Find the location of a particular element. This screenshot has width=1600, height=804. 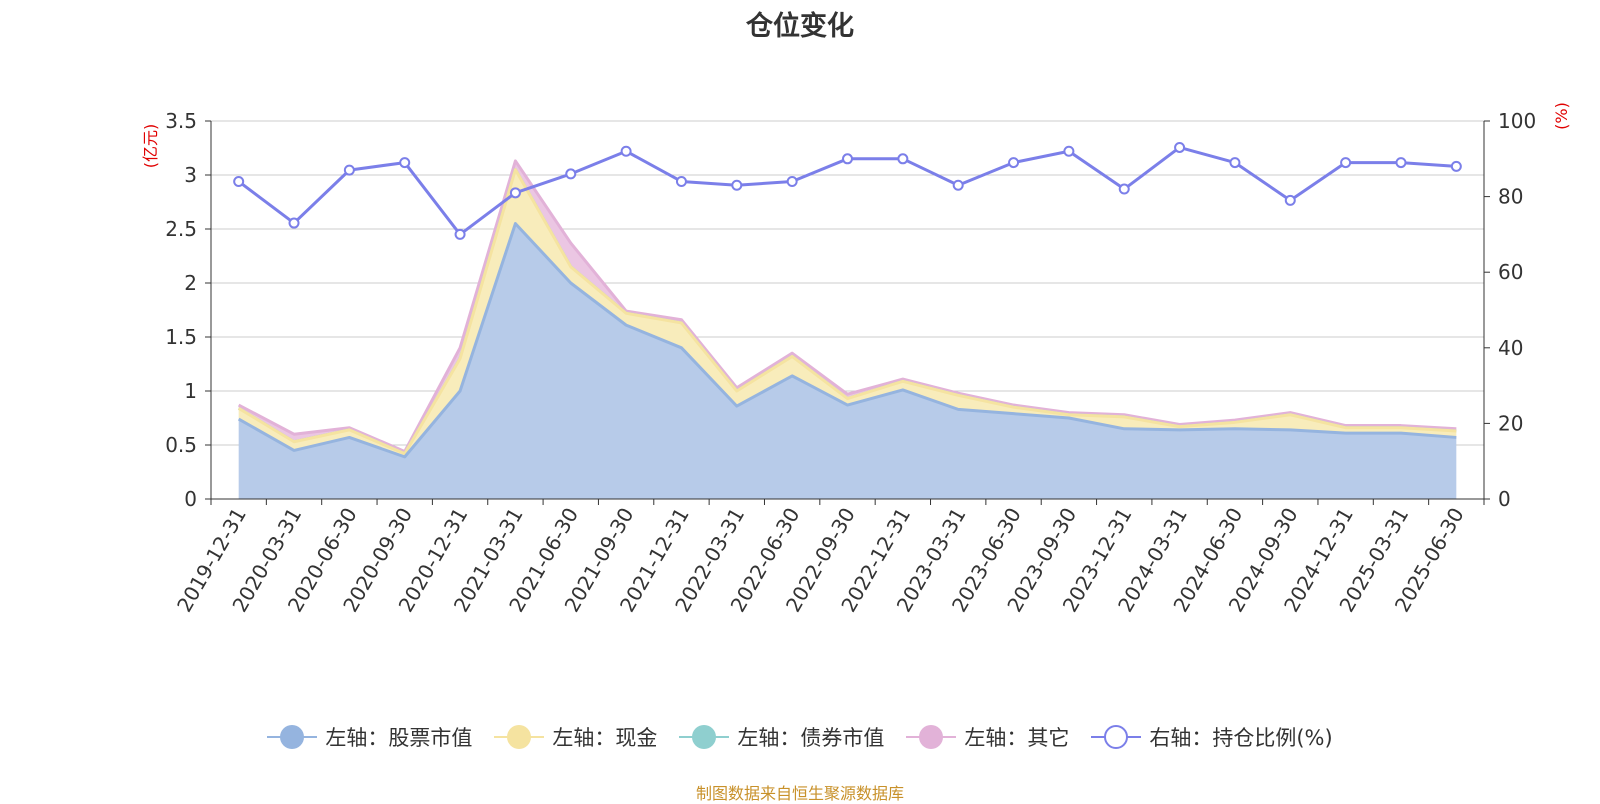

legend-label: 左轴：股票市值 is located at coordinates (399, 738).